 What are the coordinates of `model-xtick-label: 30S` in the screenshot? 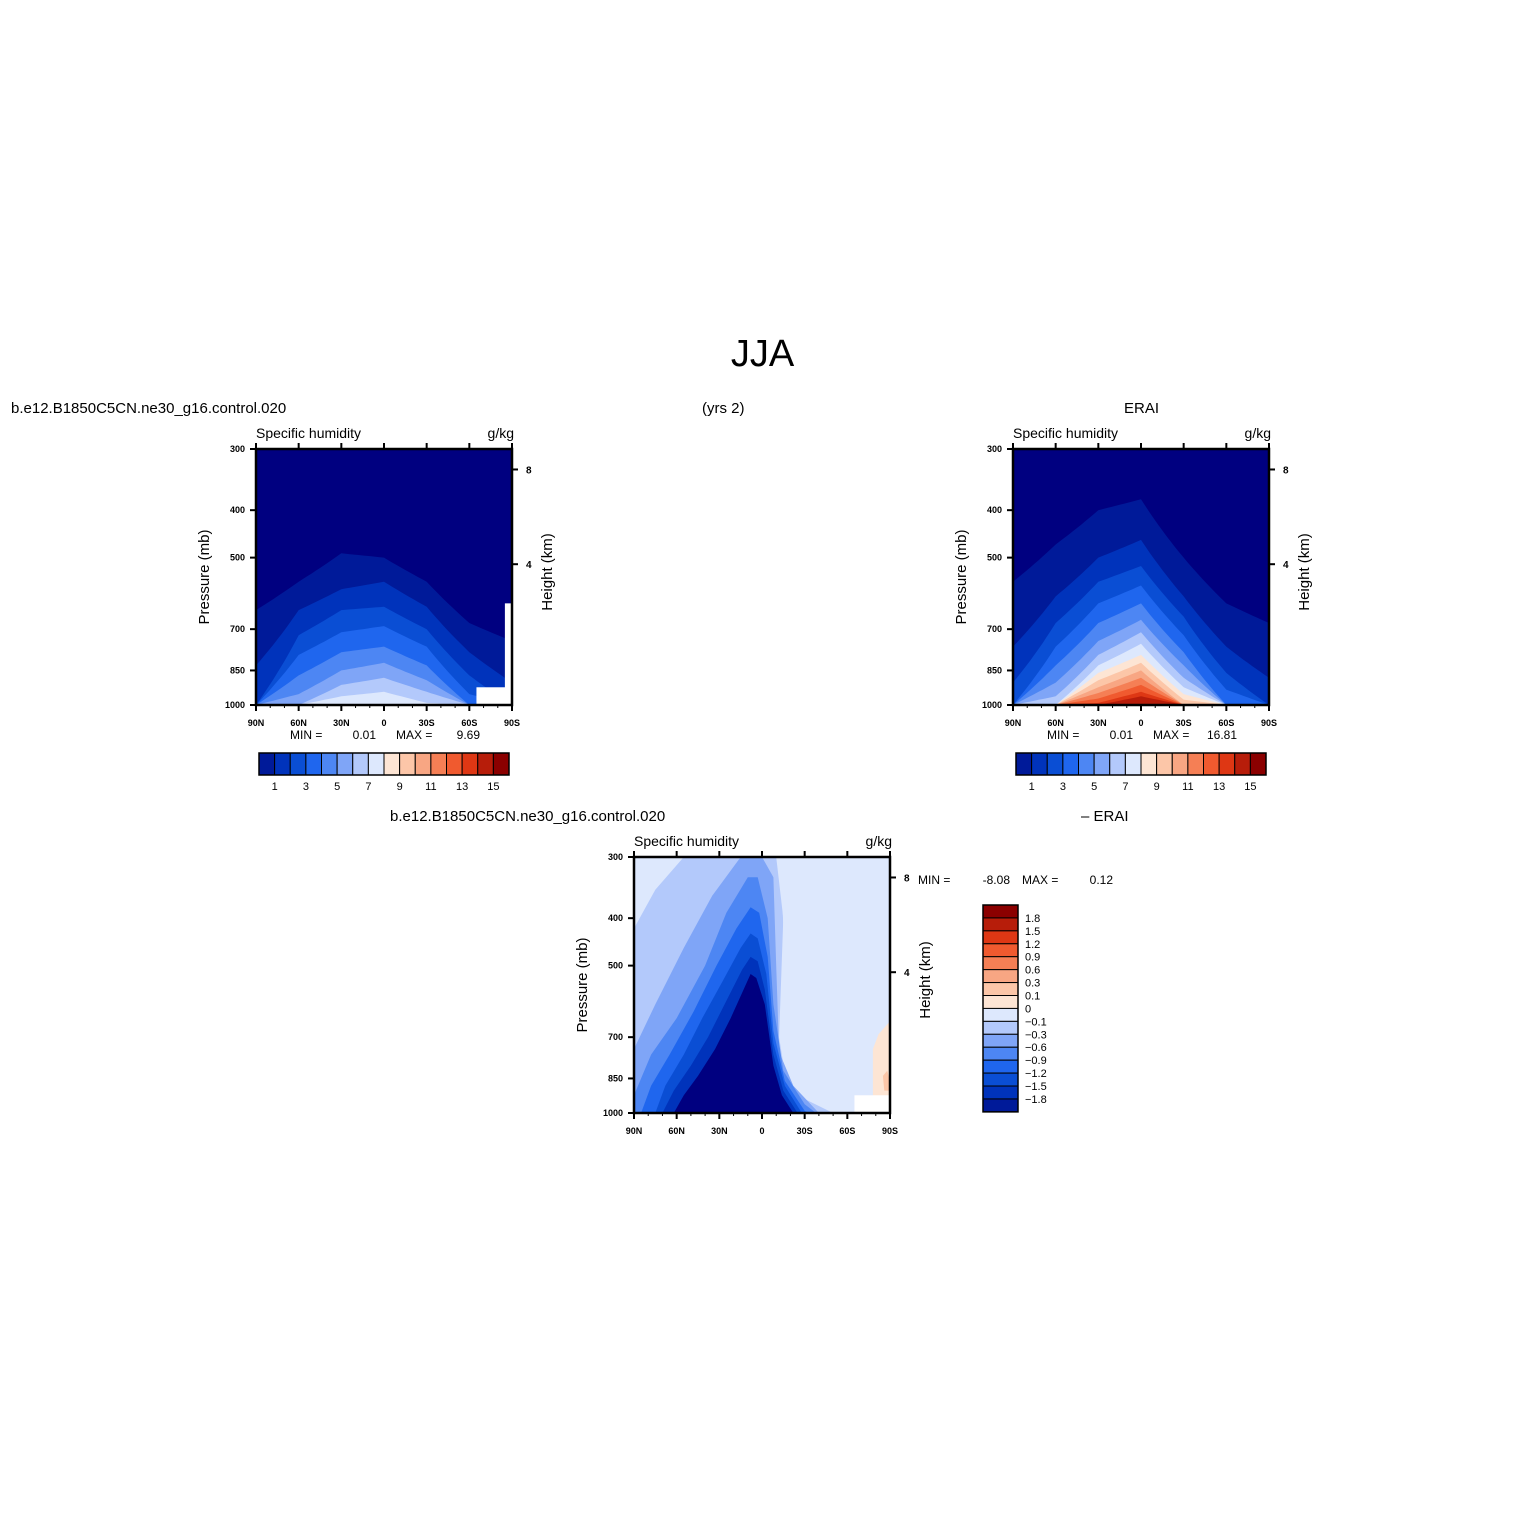 It's located at (427, 723).